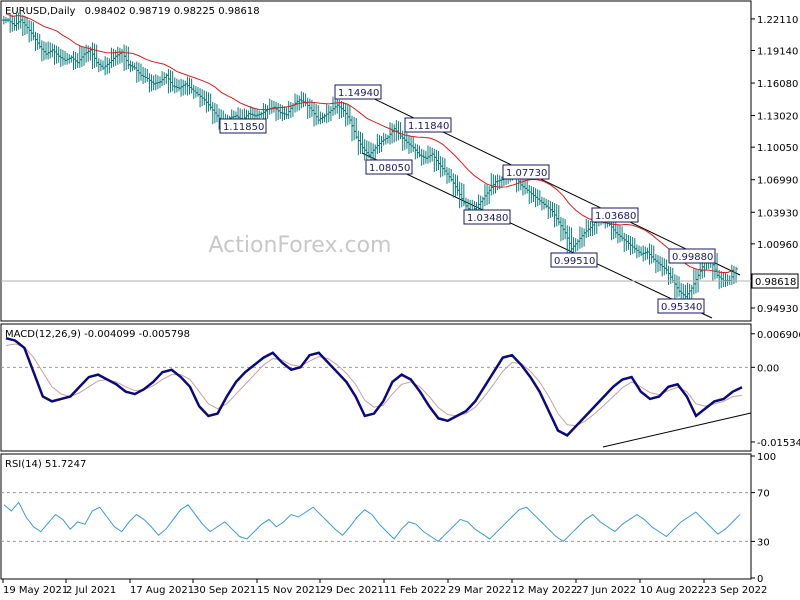  I want to click on svg-text: 0.99880, so click(692, 257).